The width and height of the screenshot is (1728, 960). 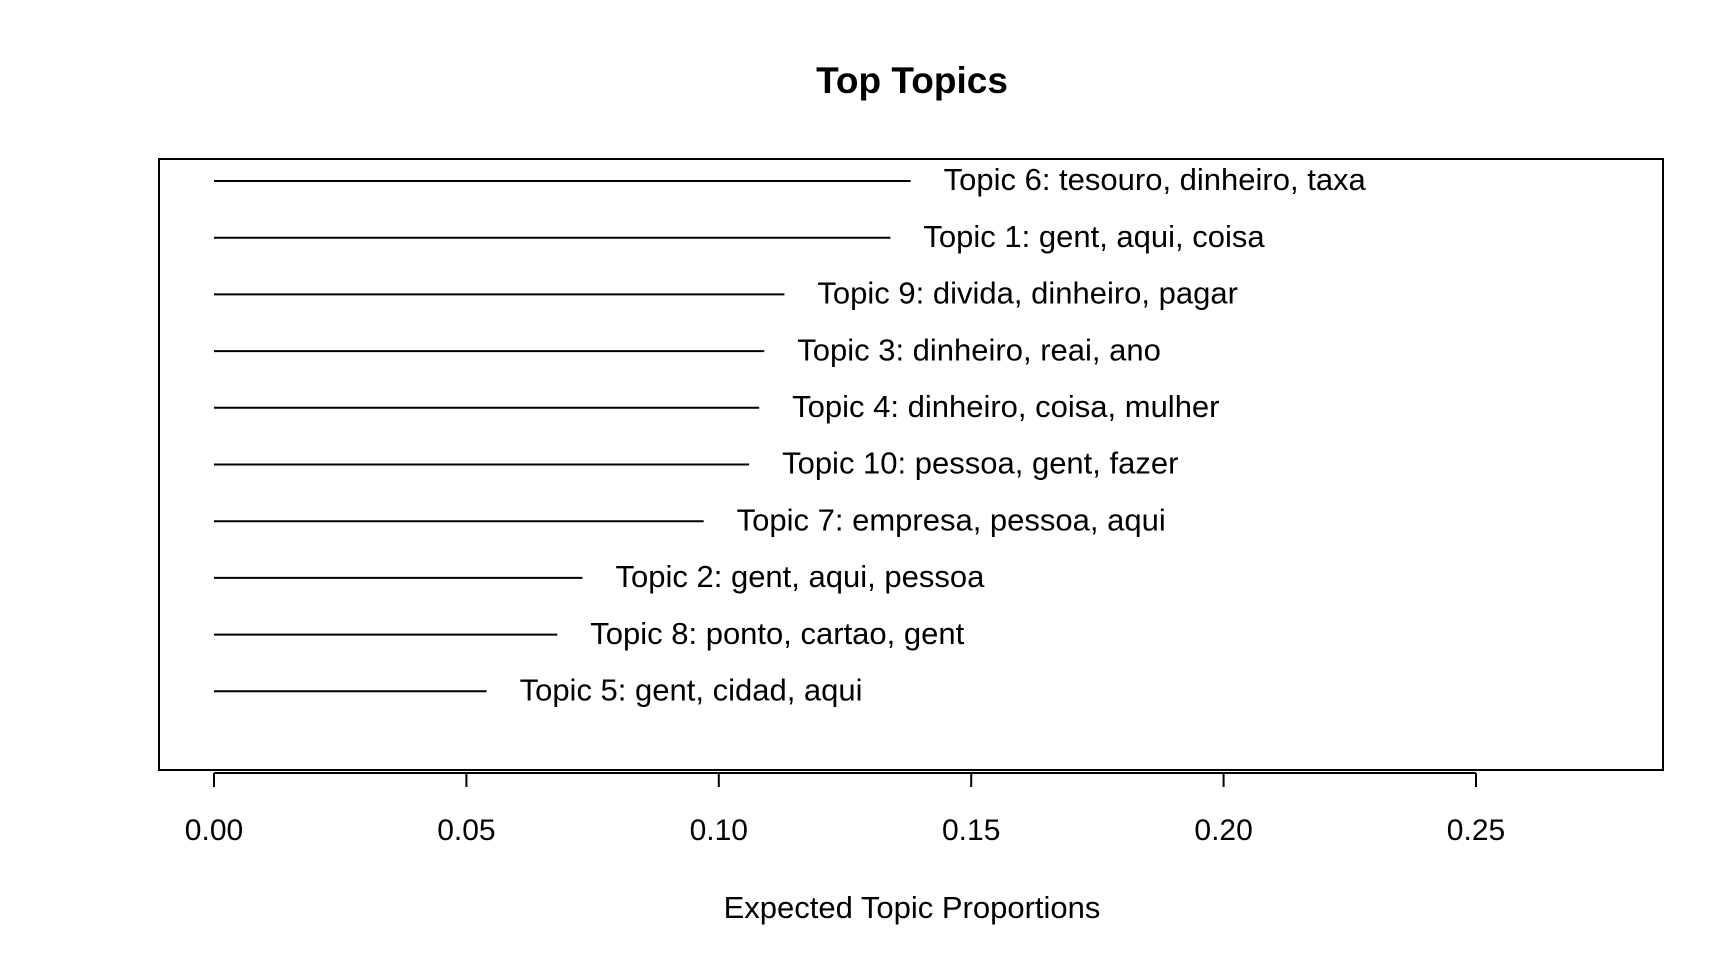 What do you see at coordinates (1005, 406) in the screenshot?
I see `bar-label: Topic 4: dinheiro, coisa, mulher` at bounding box center [1005, 406].